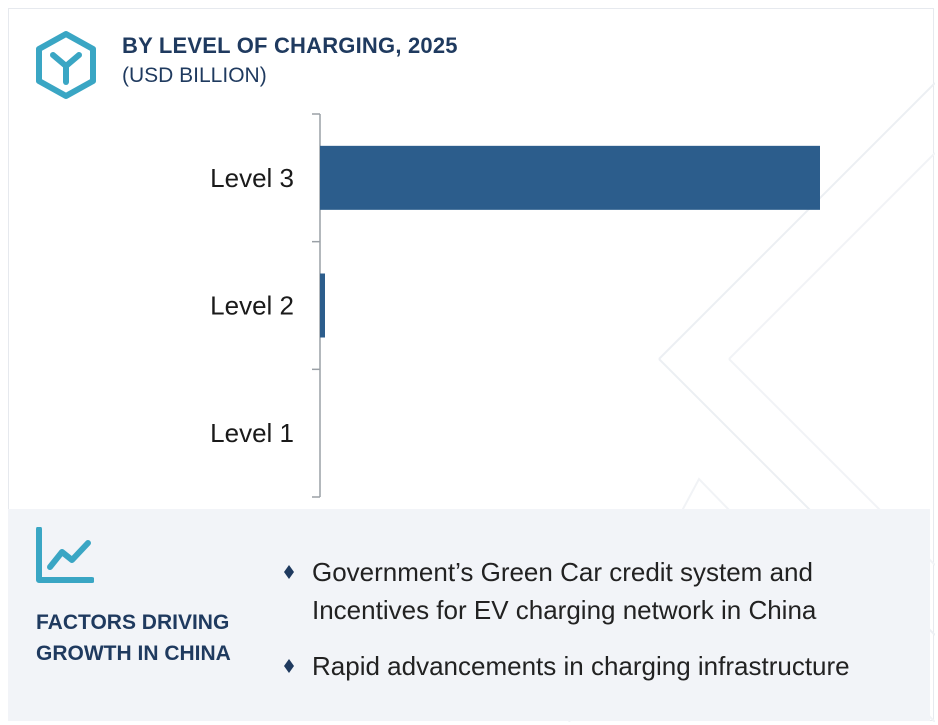 This screenshot has height=725, width=938. I want to click on category-label: Level 1, so click(252, 433).